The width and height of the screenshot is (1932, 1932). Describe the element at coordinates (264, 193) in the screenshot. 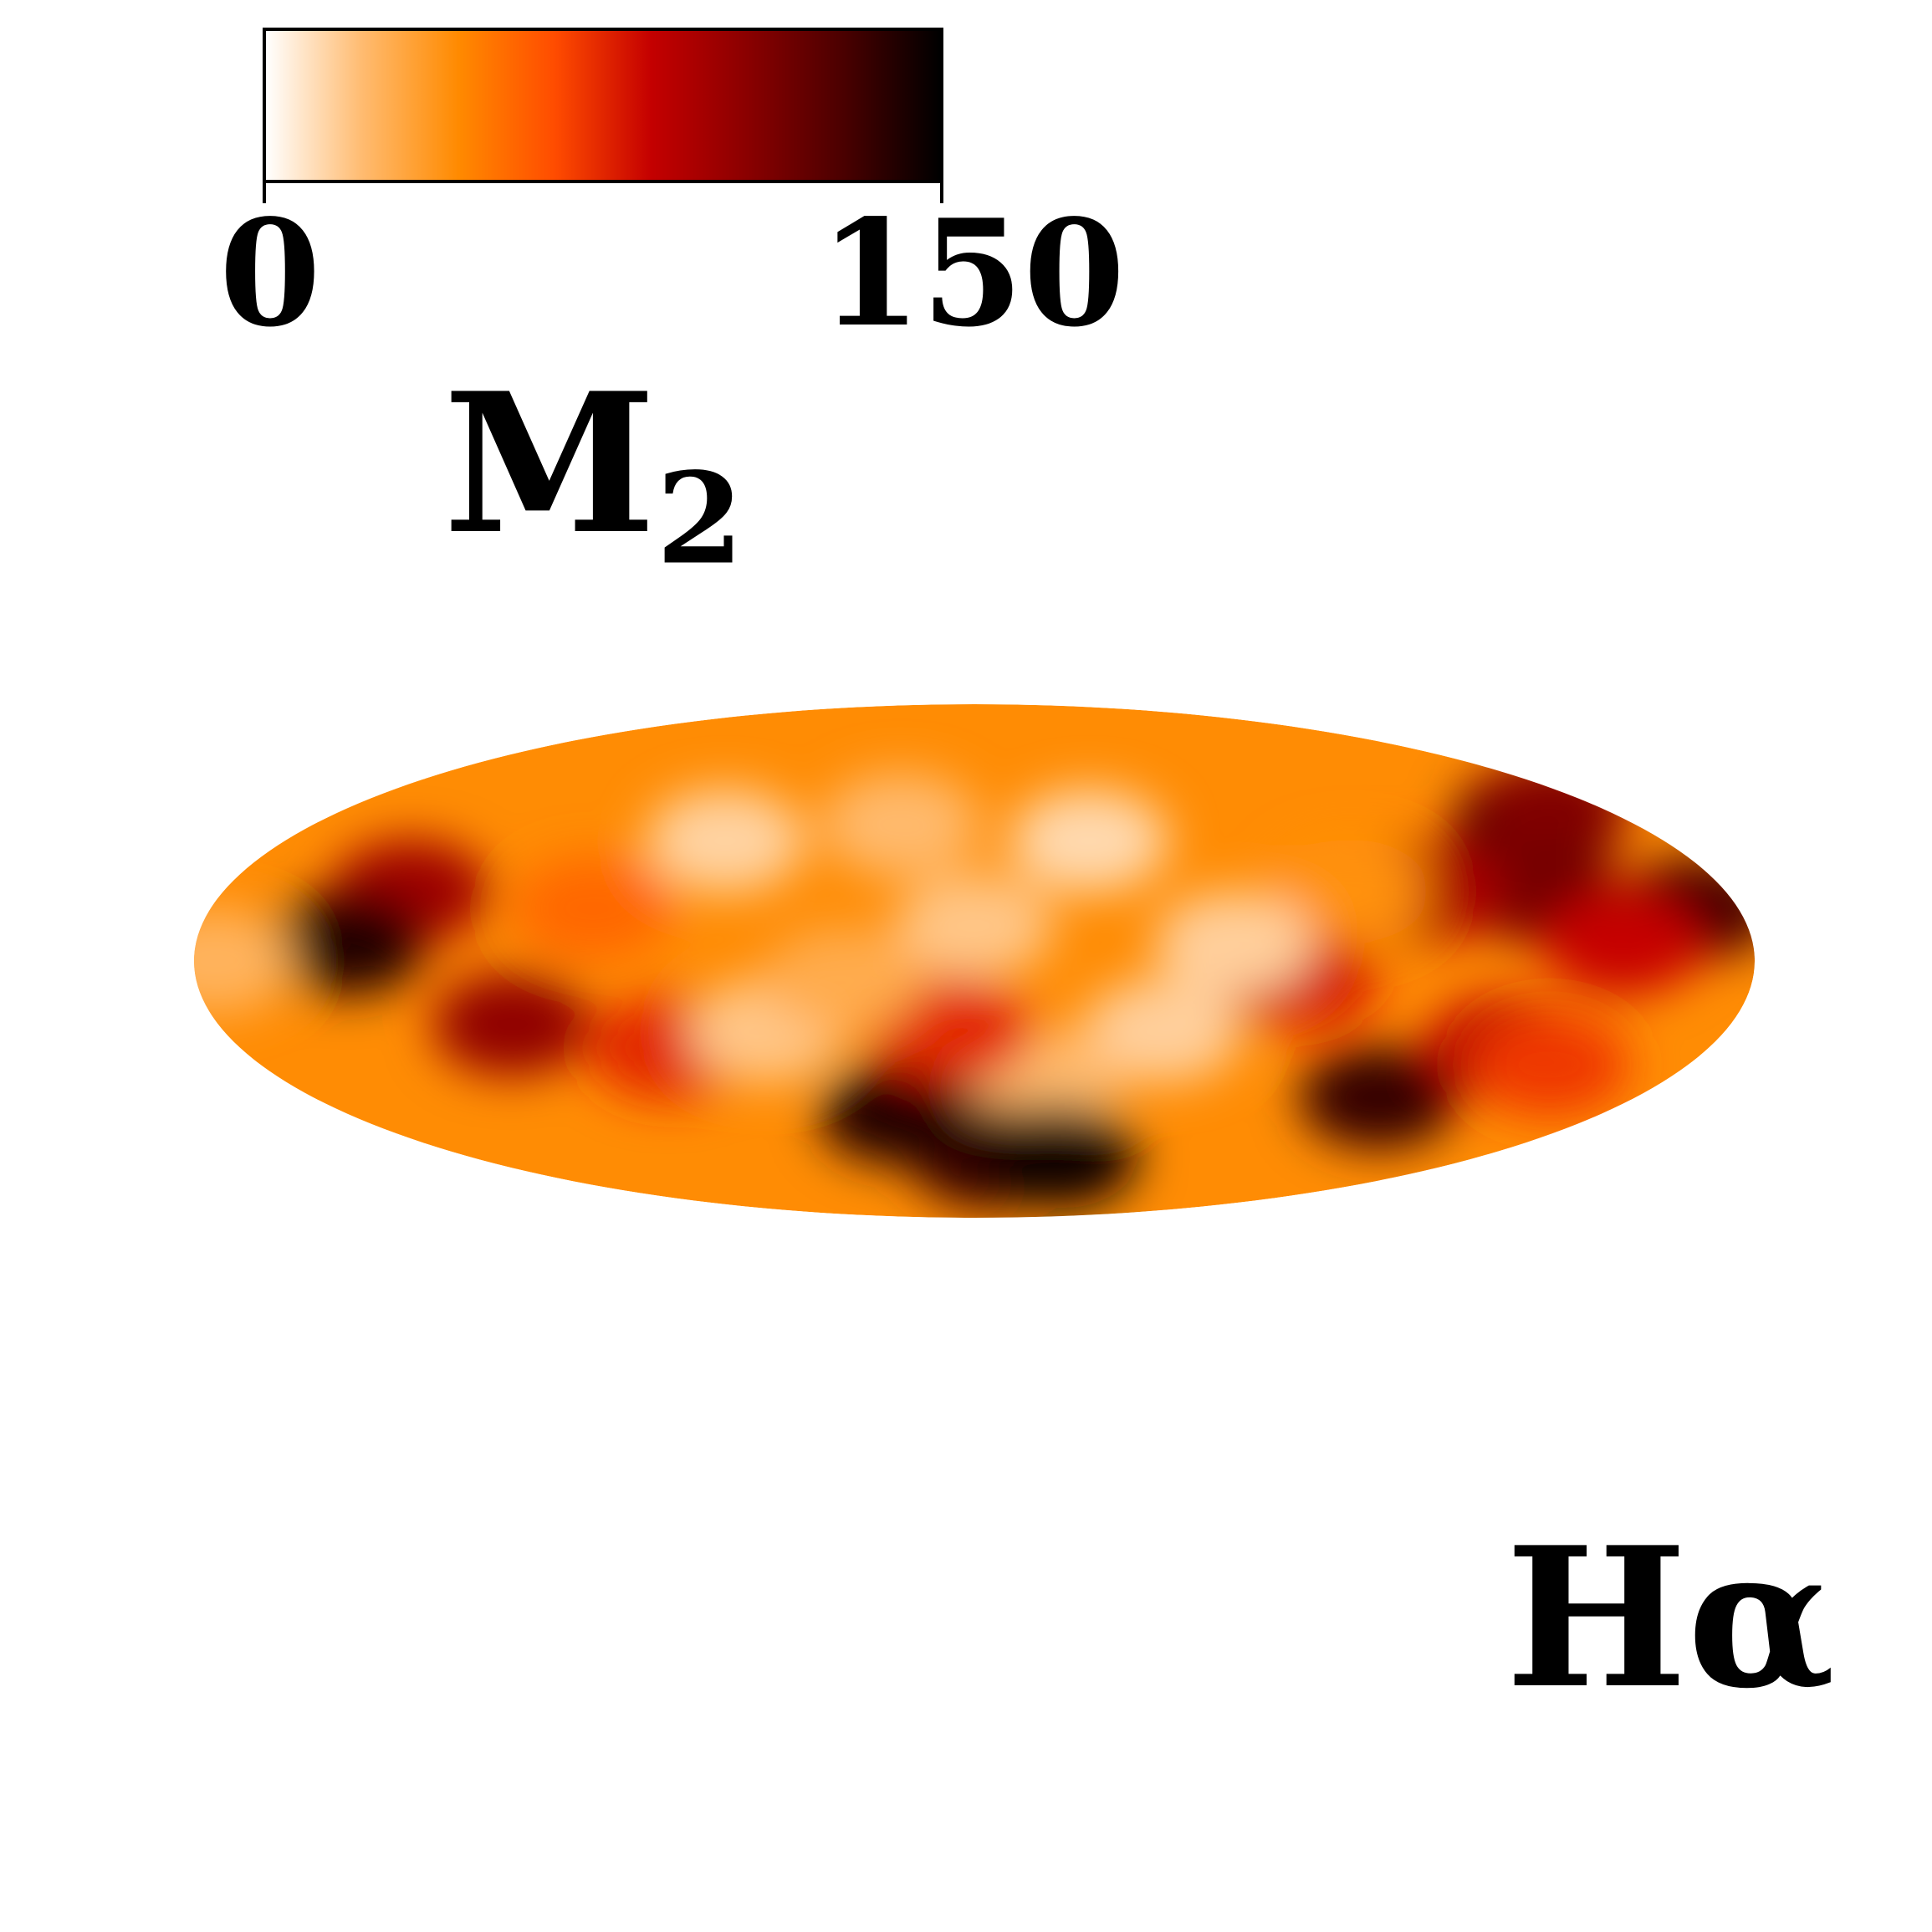

I see `colorbar-tick-min` at that location.